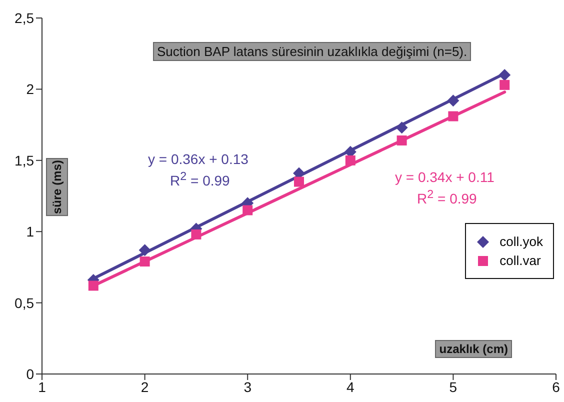 Image resolution: width=564 pixels, height=402 pixels. I want to click on x-axis-title: uzaklık (cm), so click(473, 349).